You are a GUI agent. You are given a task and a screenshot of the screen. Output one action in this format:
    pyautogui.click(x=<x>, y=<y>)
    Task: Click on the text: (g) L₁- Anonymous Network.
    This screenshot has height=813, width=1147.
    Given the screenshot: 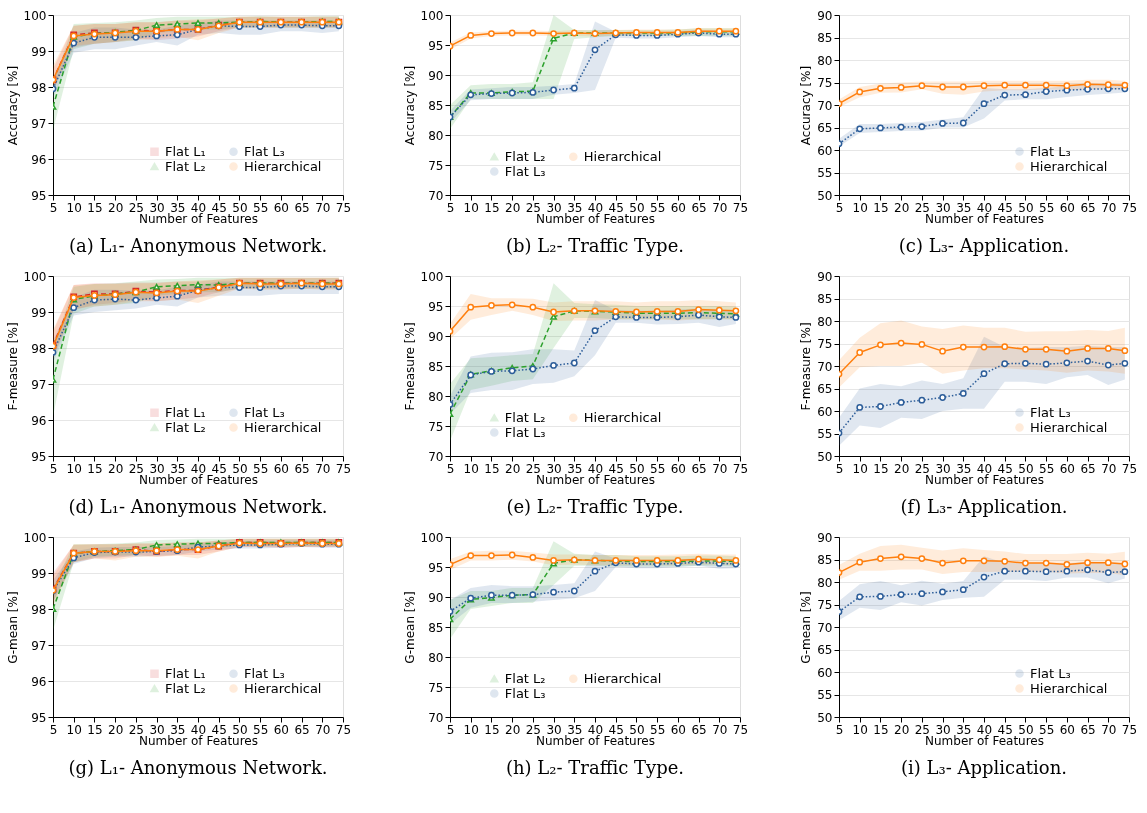 What is the action you would take?
    pyautogui.click(x=198, y=767)
    